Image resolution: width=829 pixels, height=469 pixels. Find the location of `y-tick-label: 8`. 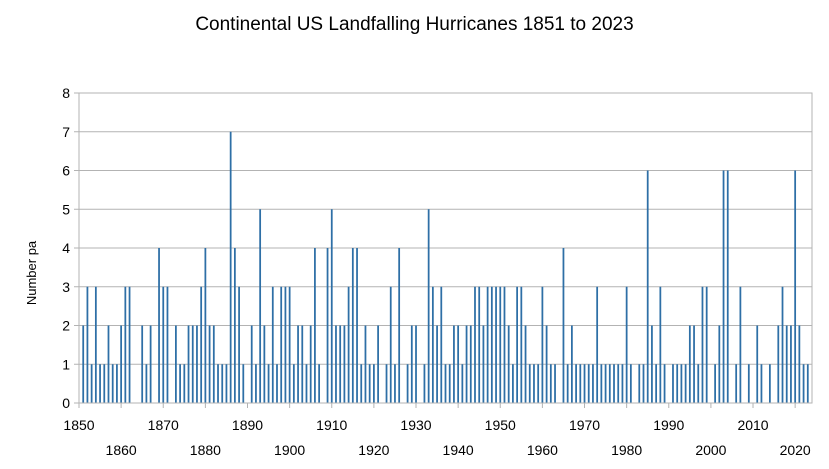

y-tick-label: 8 is located at coordinates (66, 93).